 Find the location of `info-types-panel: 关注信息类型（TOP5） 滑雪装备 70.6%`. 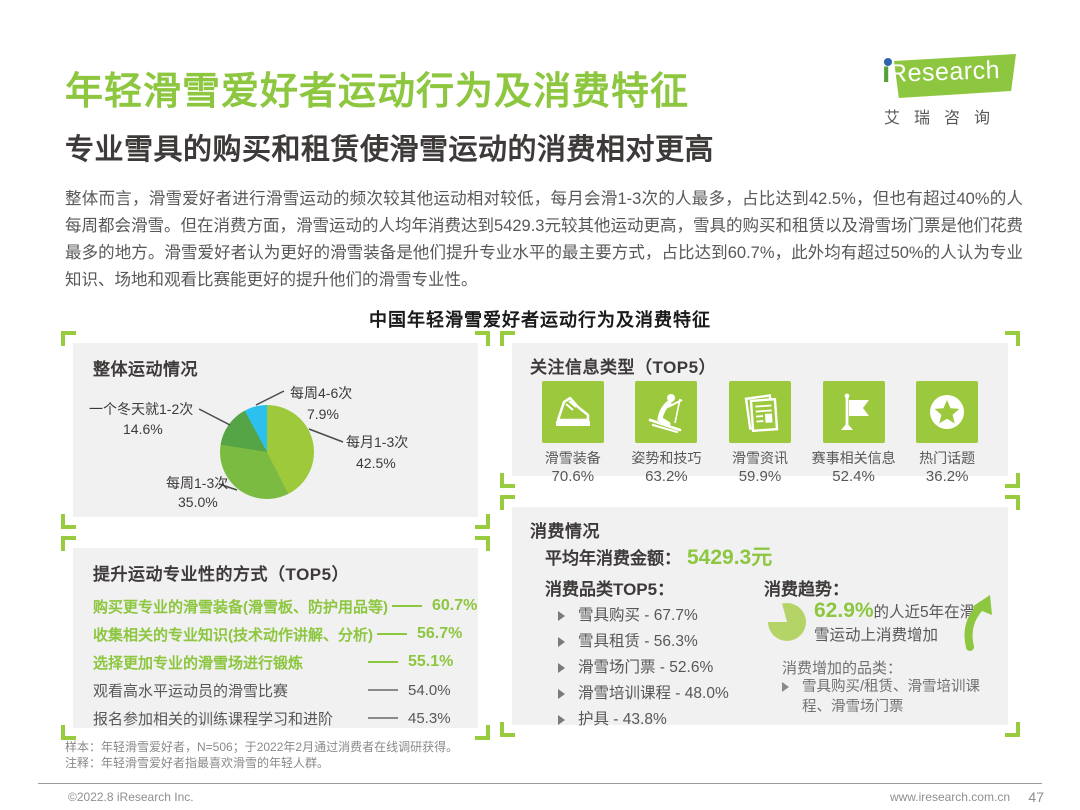

info-types-panel: 关注信息类型（TOP5） 滑雪装备 70.6% is located at coordinates (760, 409).